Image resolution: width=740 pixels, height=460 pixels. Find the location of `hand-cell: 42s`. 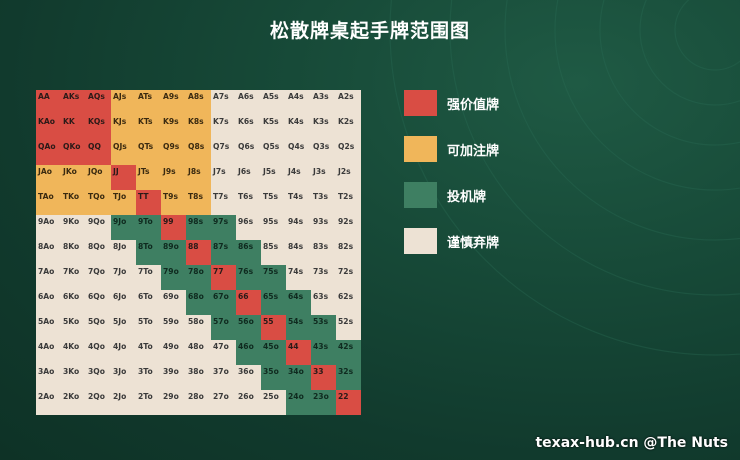

hand-cell: 42s is located at coordinates (348, 352).